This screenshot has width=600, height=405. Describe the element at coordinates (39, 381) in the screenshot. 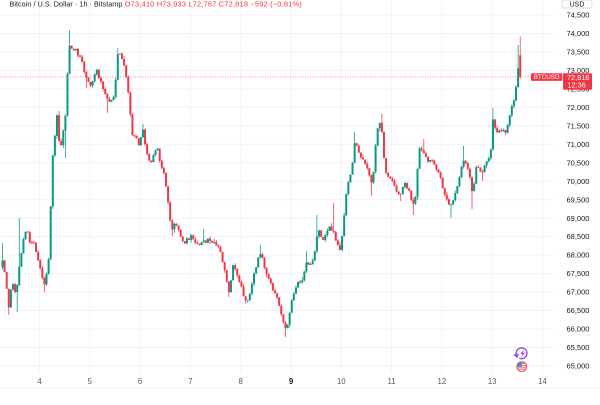

I see `svg-text: 4` at that location.